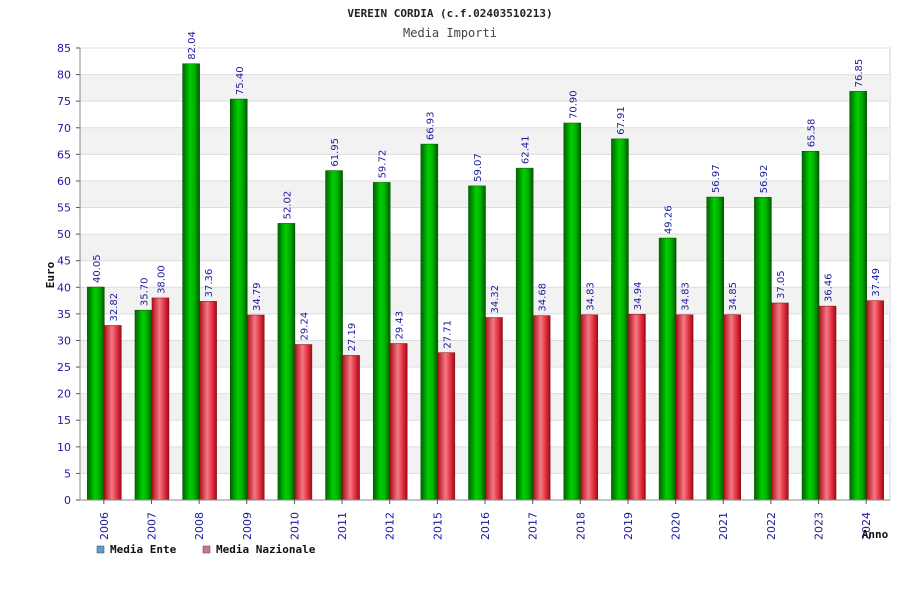  Describe the element at coordinates (686, 296) in the screenshot. I see `data-label-media-nazionale-2020: 34.83` at that location.